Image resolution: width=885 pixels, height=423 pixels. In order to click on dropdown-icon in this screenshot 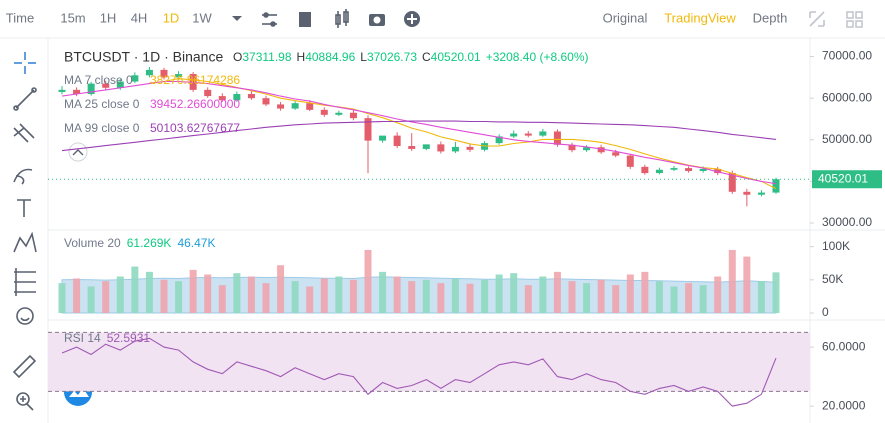, I will do `click(237, 18)`.